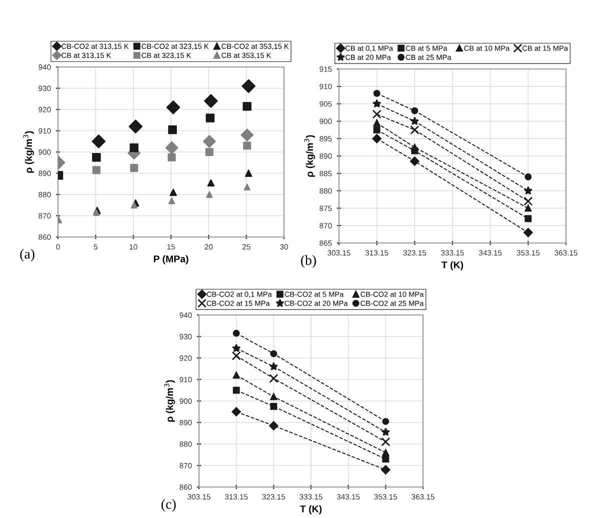  Describe the element at coordinates (171, 259) in the screenshot. I see `x-axis-title: P (MPa)` at that location.